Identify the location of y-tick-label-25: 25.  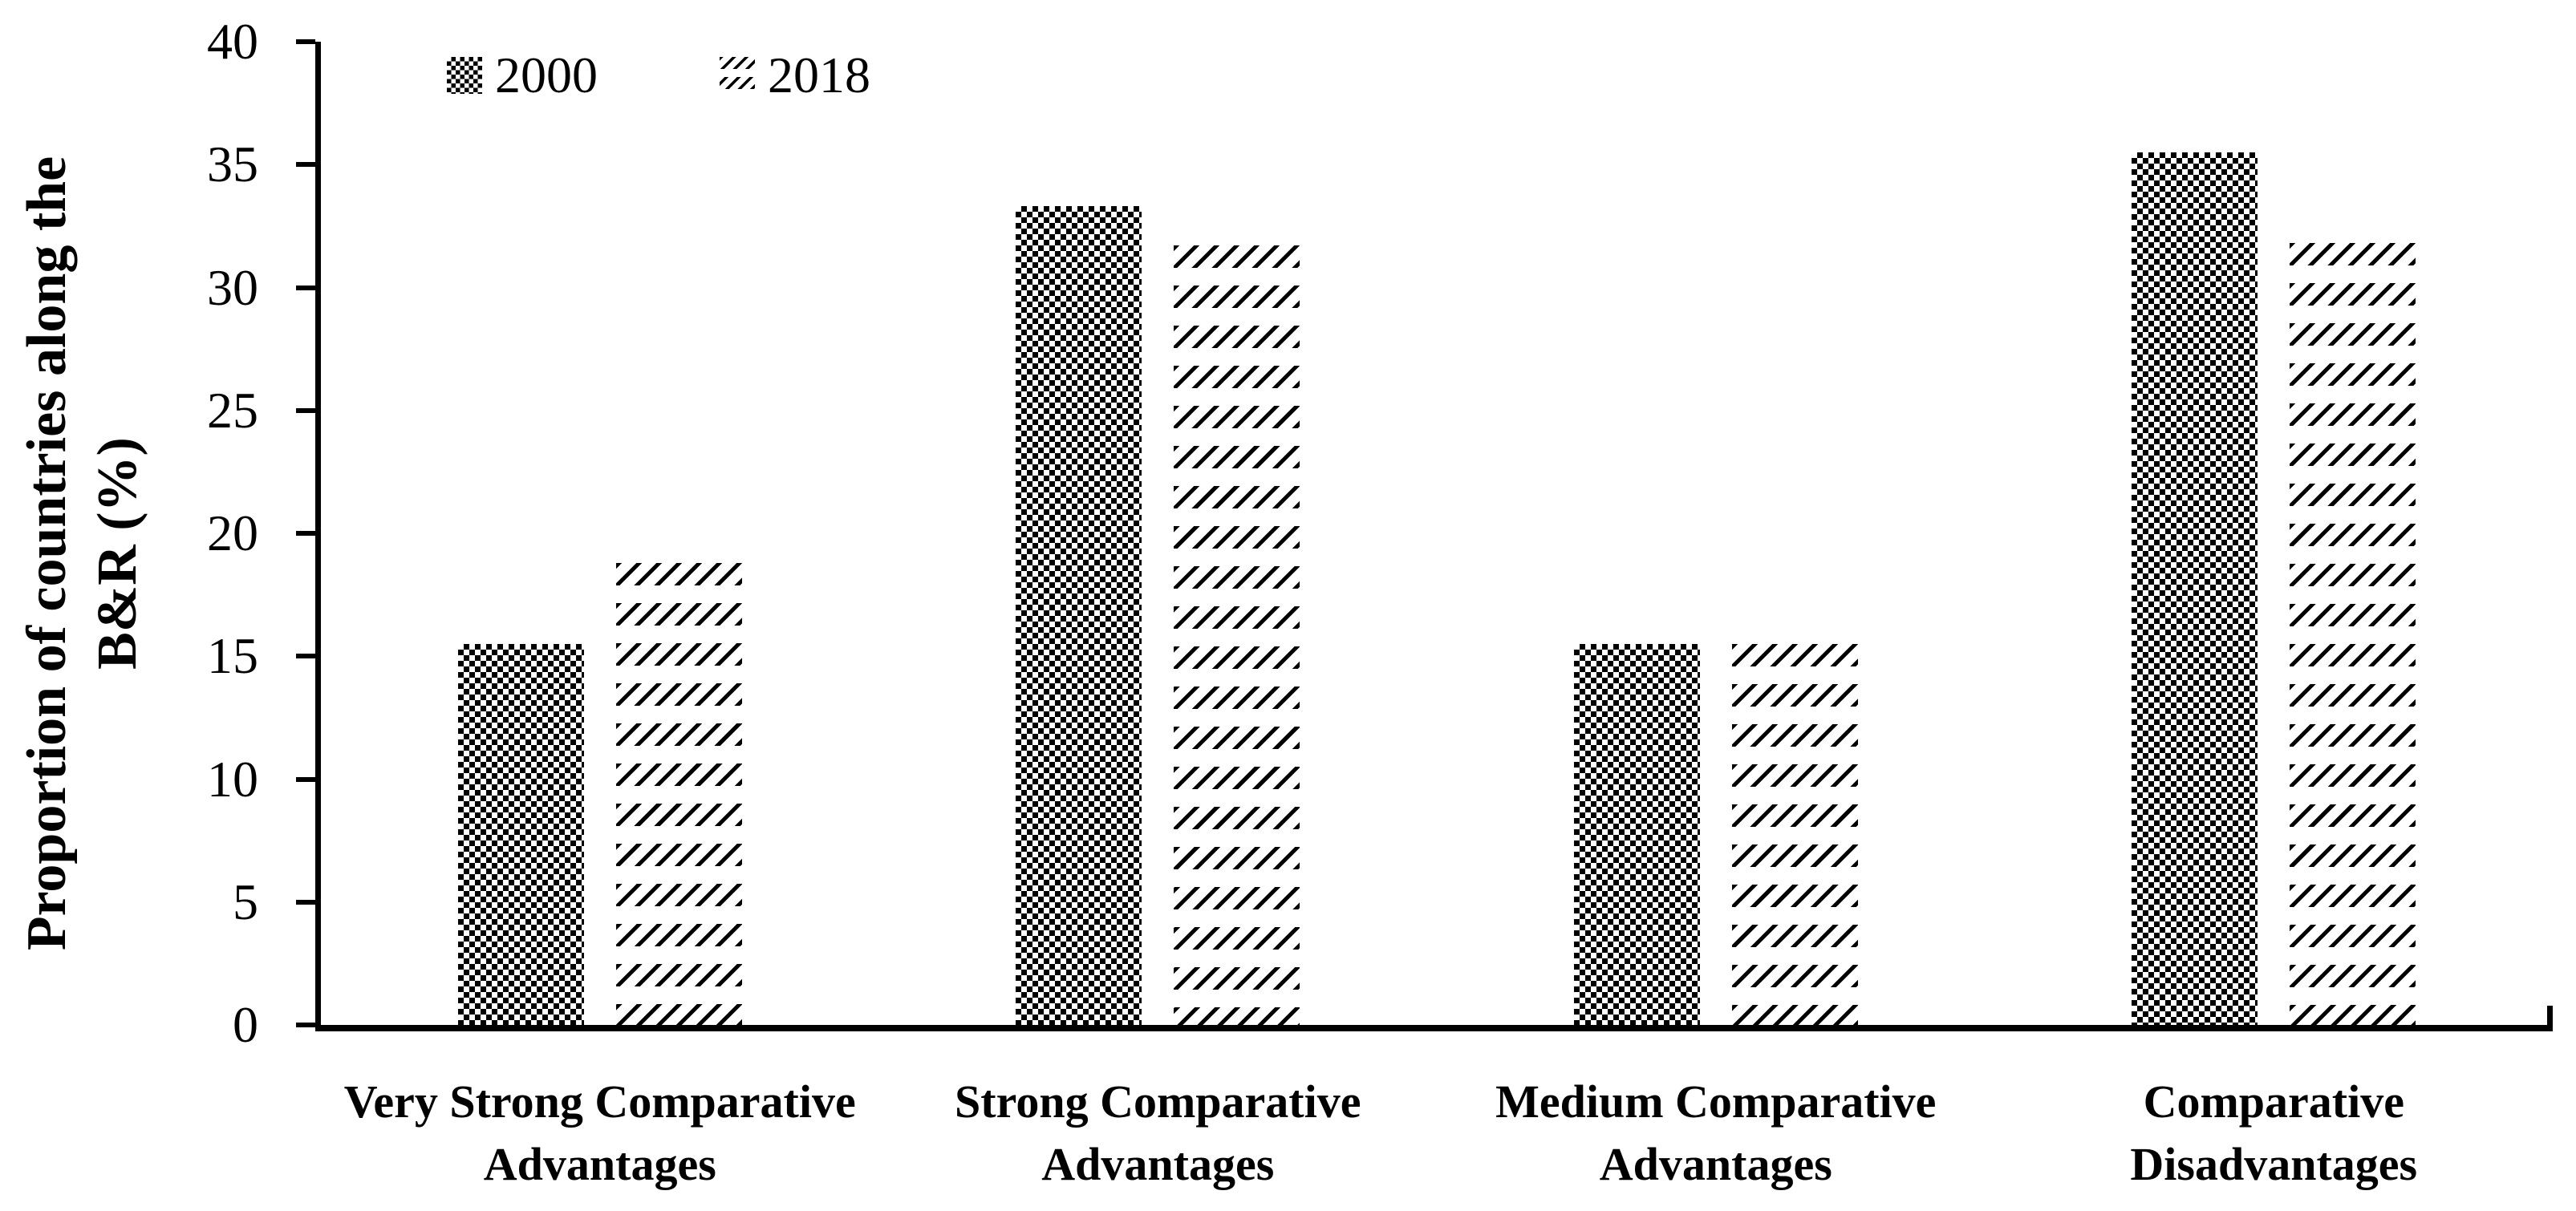
(232, 410).